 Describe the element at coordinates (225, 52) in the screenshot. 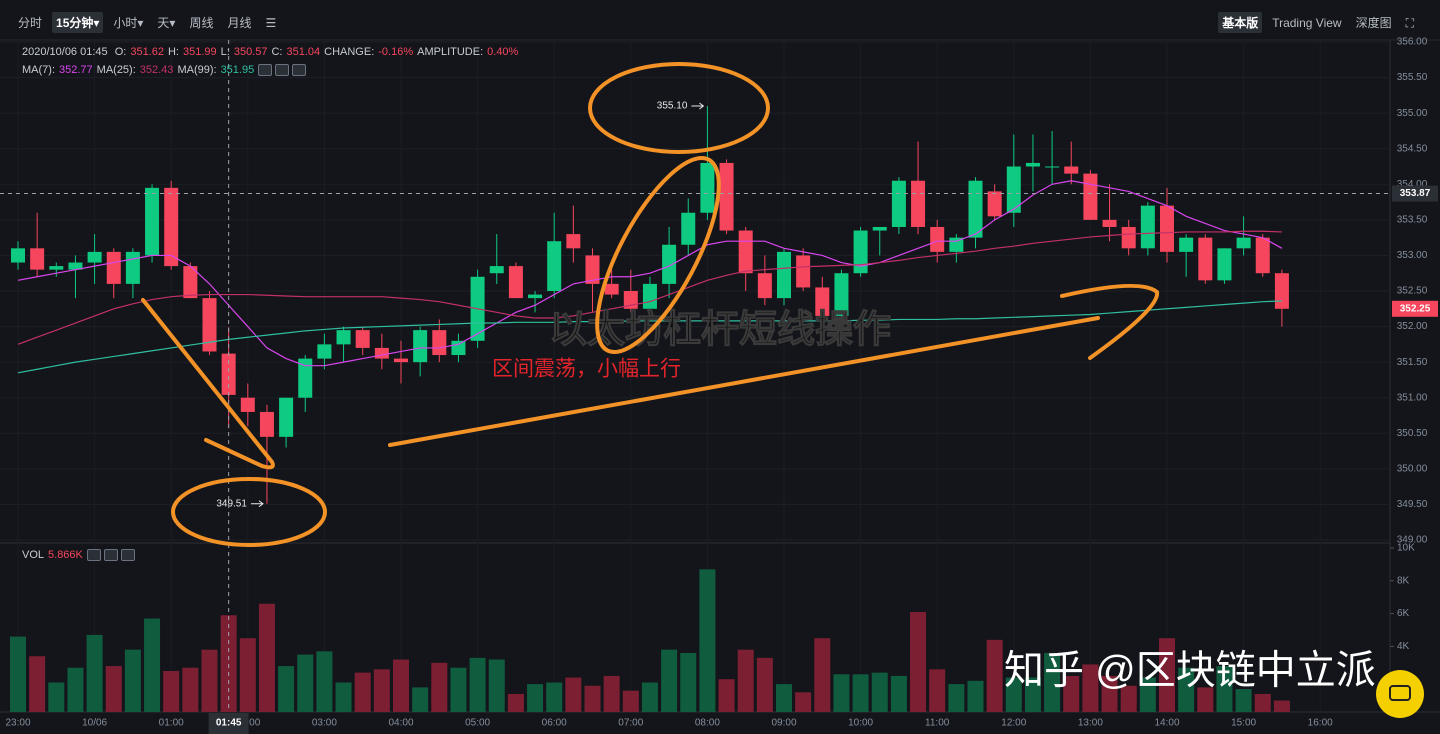

I see `field-label: L:` at that location.